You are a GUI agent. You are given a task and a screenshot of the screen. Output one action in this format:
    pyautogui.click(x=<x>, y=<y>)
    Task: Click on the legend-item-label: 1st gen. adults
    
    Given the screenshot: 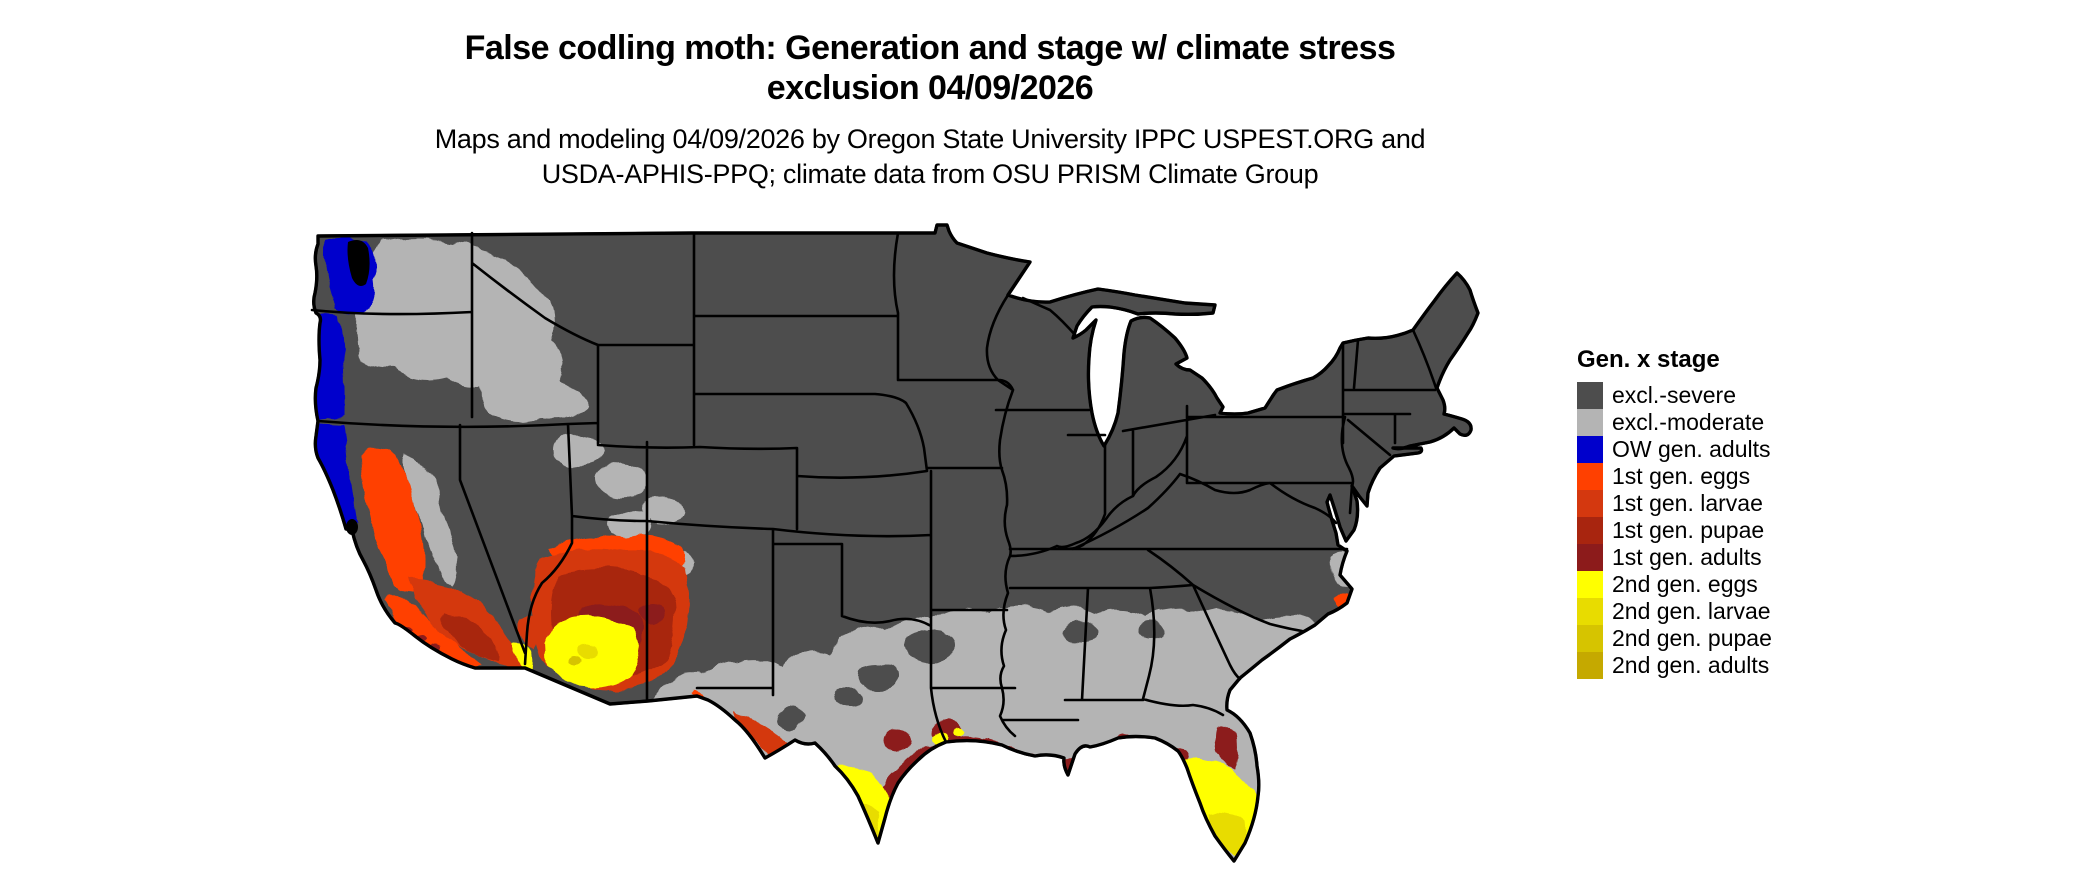 What is the action you would take?
    pyautogui.click(x=1687, y=557)
    